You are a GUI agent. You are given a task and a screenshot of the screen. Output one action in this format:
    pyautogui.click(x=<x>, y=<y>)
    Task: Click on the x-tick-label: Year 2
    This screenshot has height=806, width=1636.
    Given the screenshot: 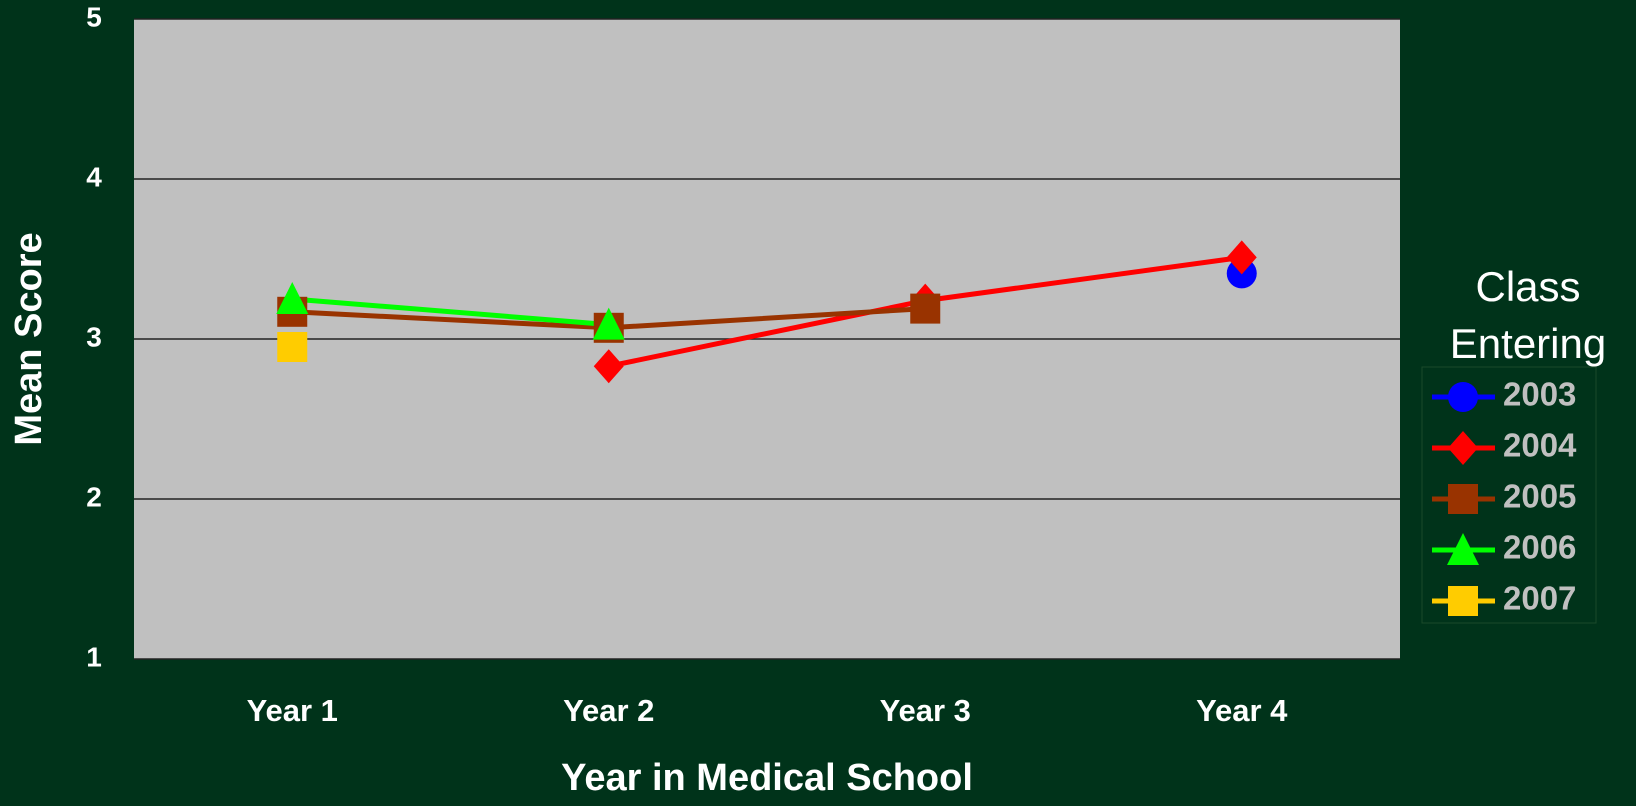 What is the action you would take?
    pyautogui.click(x=608, y=710)
    